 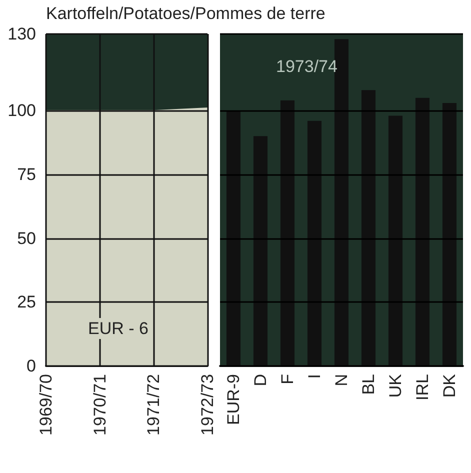 What do you see at coordinates (154, 405) in the screenshot?
I see `x-tick-label: 1971/72` at bounding box center [154, 405].